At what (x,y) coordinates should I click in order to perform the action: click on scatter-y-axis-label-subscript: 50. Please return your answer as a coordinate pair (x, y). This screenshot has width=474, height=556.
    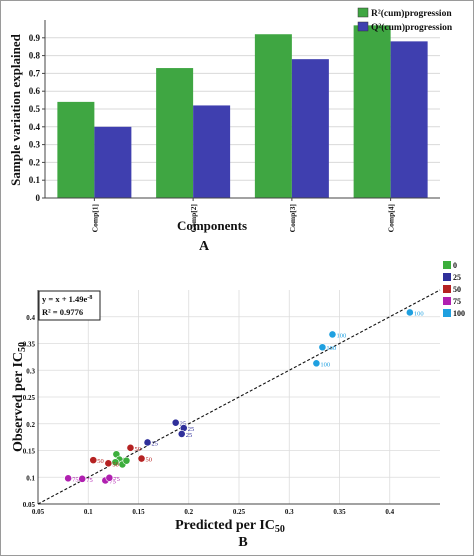
    Looking at the image, I should click on (22, 347).